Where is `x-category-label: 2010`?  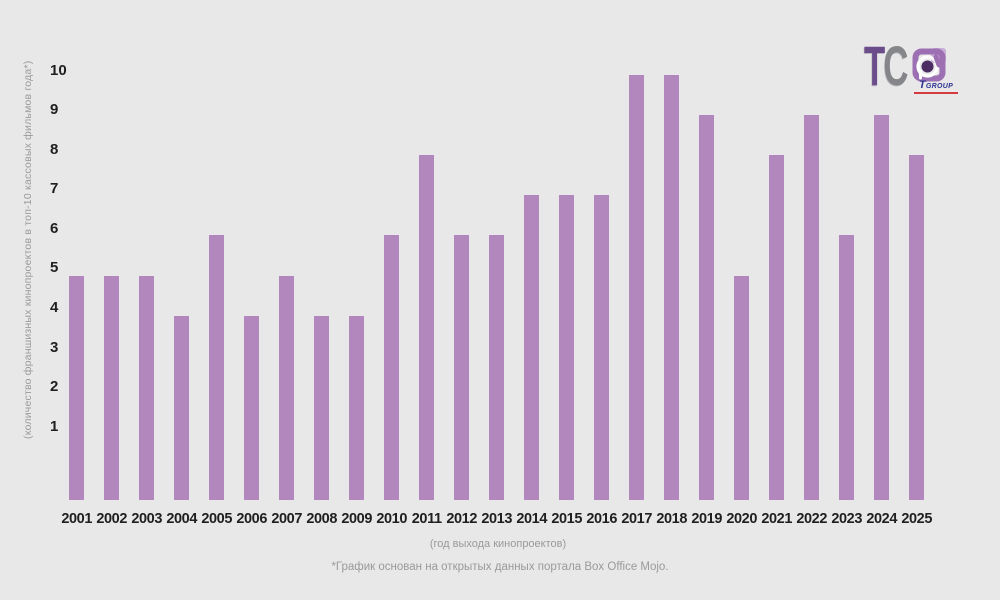 x-category-label: 2010 is located at coordinates (392, 519).